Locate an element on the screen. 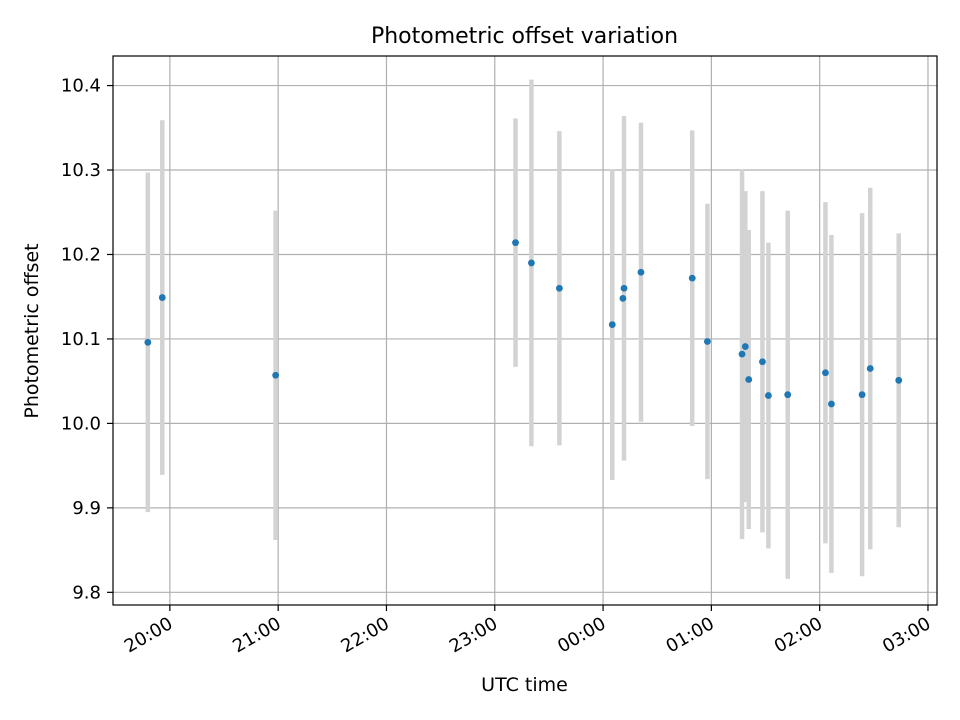  y-tick-label: 10.4 is located at coordinates (81, 86).